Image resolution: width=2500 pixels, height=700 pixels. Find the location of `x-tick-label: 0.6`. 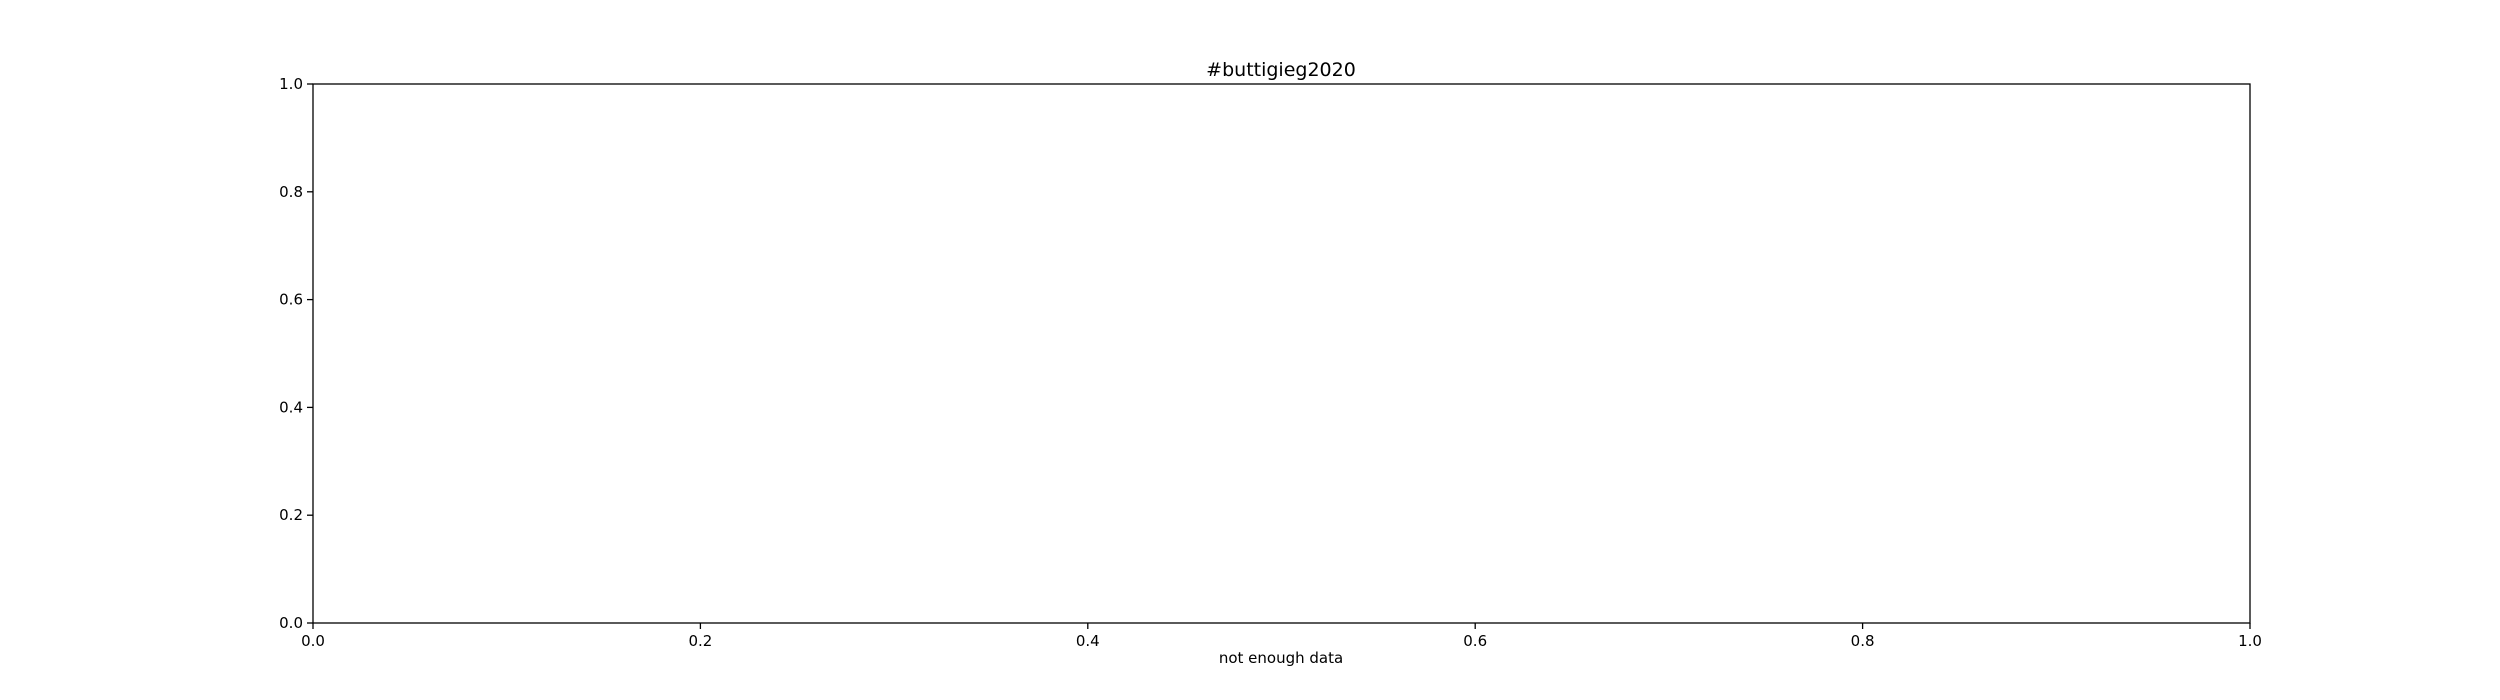

x-tick-label: 0.6 is located at coordinates (1475, 641).